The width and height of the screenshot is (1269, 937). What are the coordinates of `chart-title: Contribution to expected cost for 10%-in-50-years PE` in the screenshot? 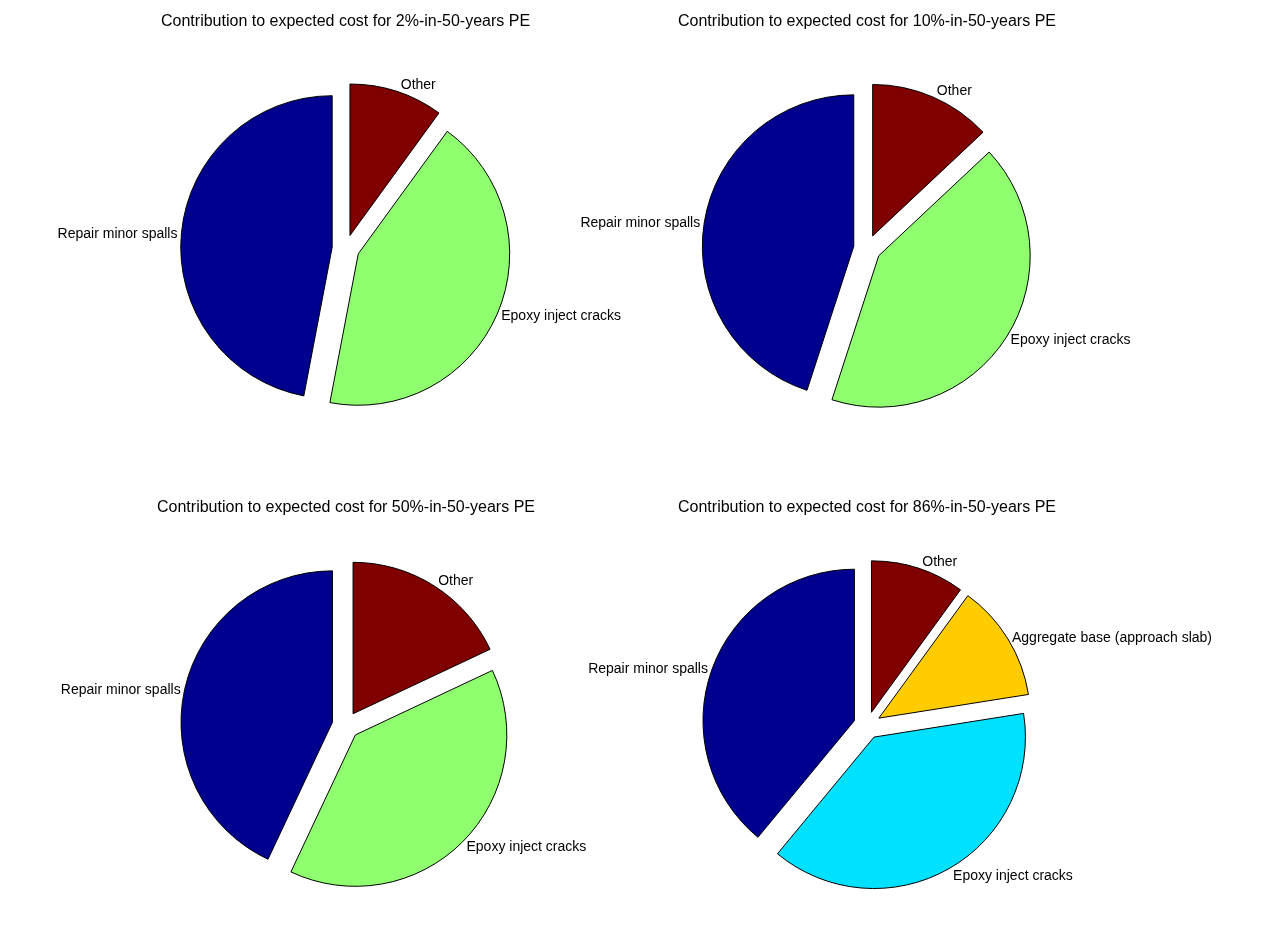 It's located at (867, 20).